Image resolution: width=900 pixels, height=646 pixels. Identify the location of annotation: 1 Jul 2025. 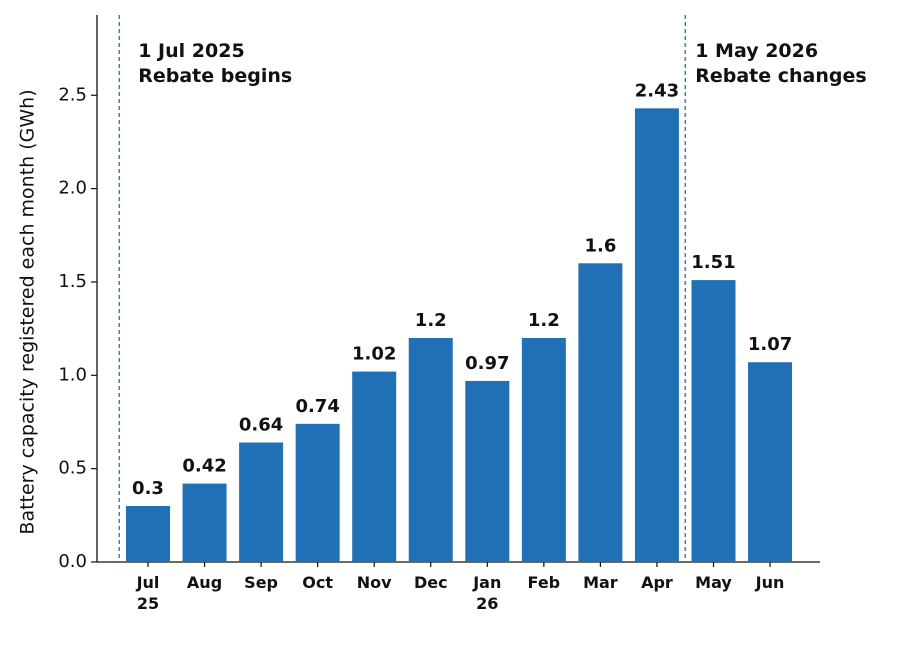
(191, 51).